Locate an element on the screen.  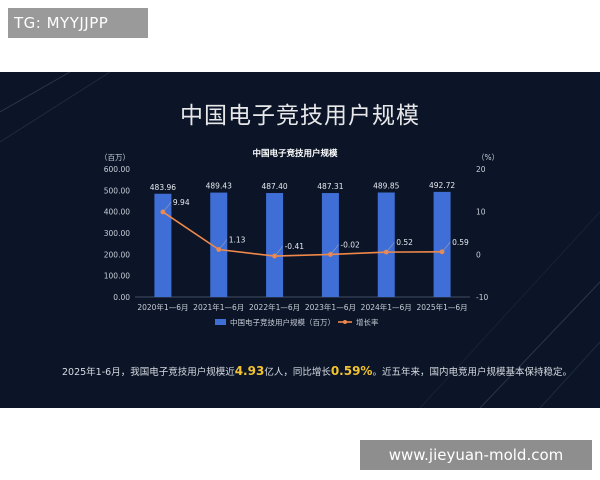
bar-value-label: 487.40 is located at coordinates (274, 186).